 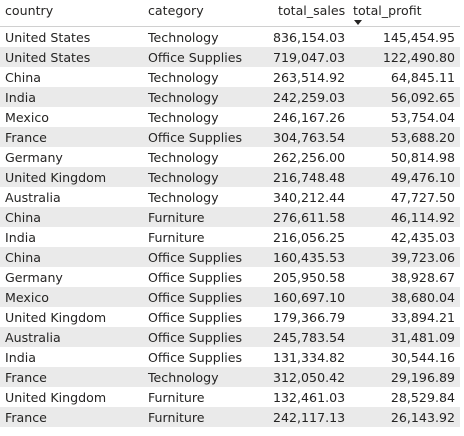 I want to click on cell-total-sales: 246,167.26, so click(x=310, y=117).